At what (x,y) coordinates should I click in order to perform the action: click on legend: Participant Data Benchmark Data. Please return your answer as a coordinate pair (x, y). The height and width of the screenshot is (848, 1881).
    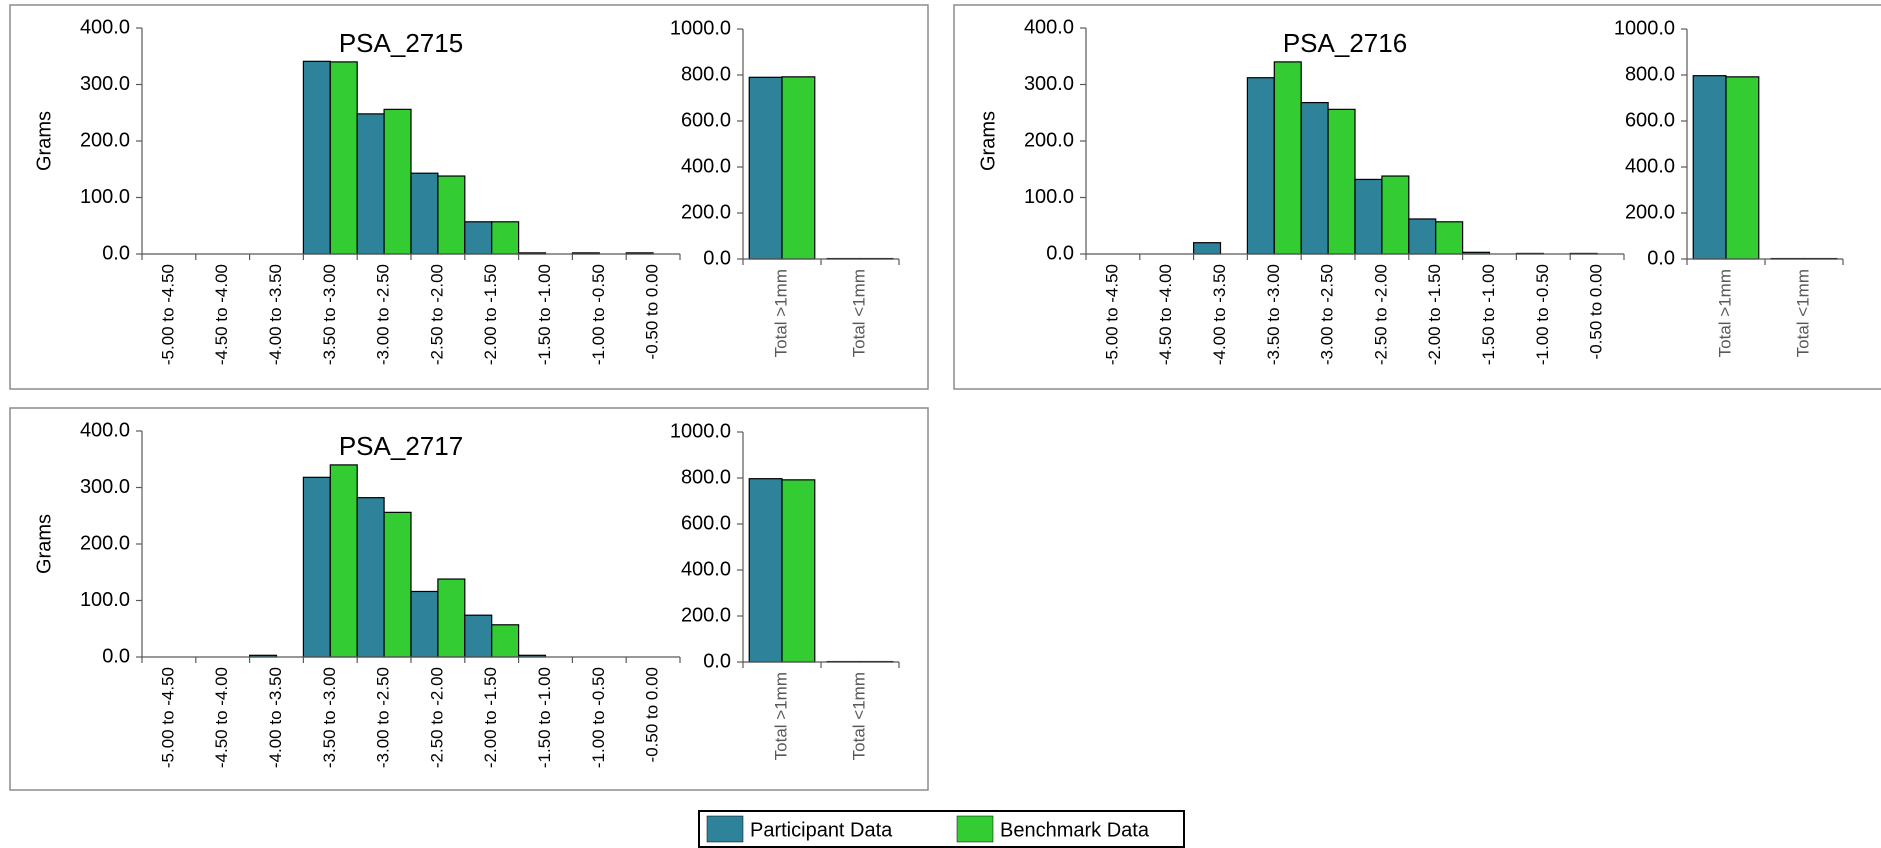
    Looking at the image, I should click on (941, 829).